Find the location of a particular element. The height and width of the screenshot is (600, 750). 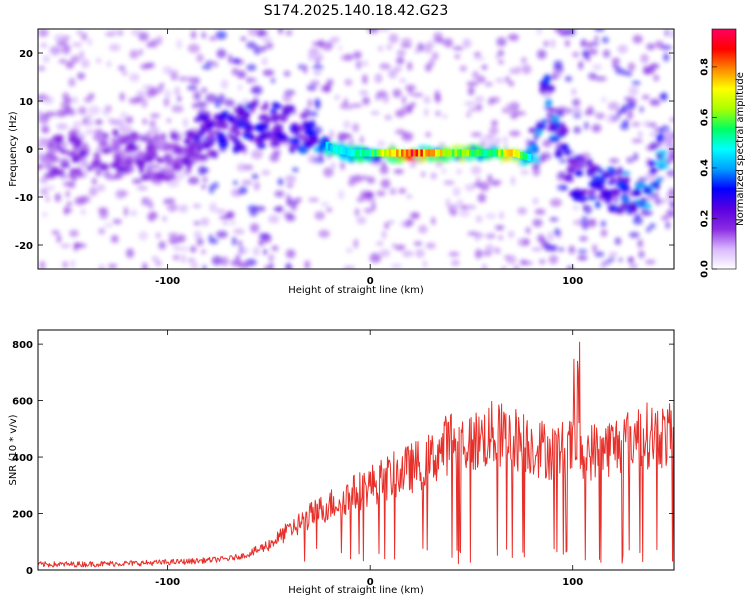

spectrogram-x-axis-label: Height of straight line (km) is located at coordinates (356, 290).